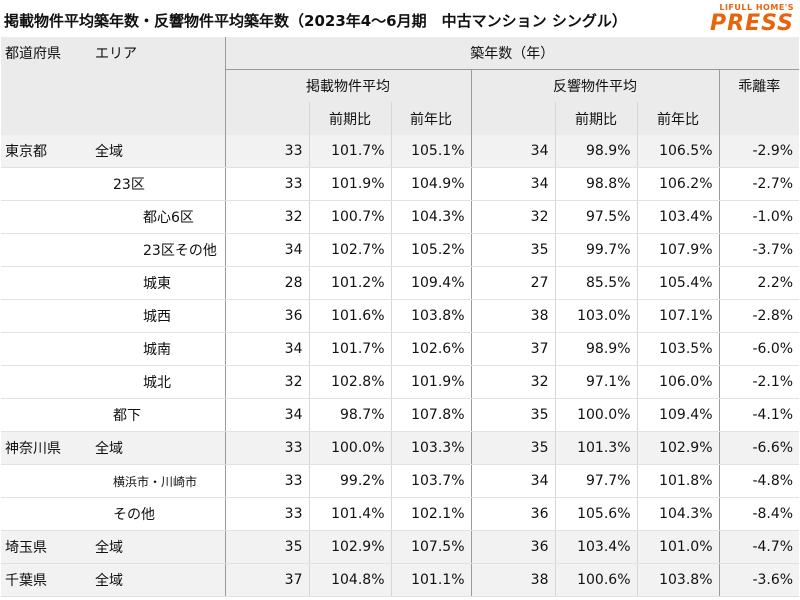  Describe the element at coordinates (158, 481) in the screenshot. I see `area-cell: 横浜市・川崎市` at that location.